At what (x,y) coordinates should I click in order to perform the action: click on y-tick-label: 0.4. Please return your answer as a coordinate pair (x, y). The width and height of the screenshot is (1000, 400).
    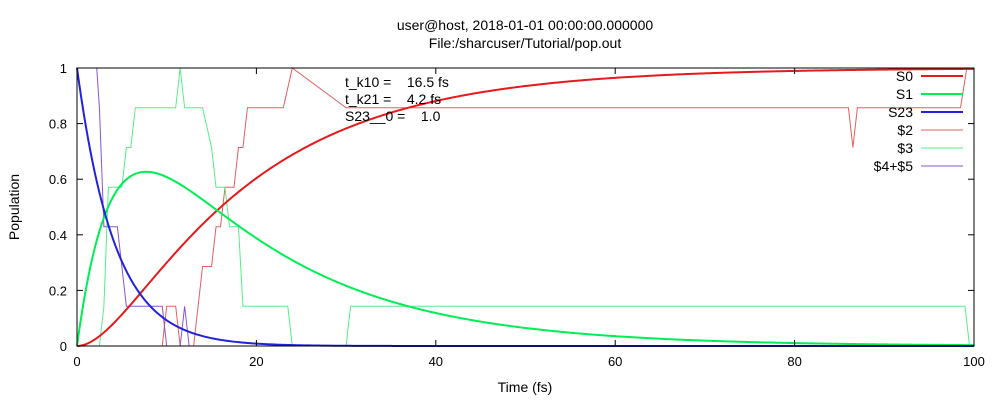
    Looking at the image, I should click on (58, 235).